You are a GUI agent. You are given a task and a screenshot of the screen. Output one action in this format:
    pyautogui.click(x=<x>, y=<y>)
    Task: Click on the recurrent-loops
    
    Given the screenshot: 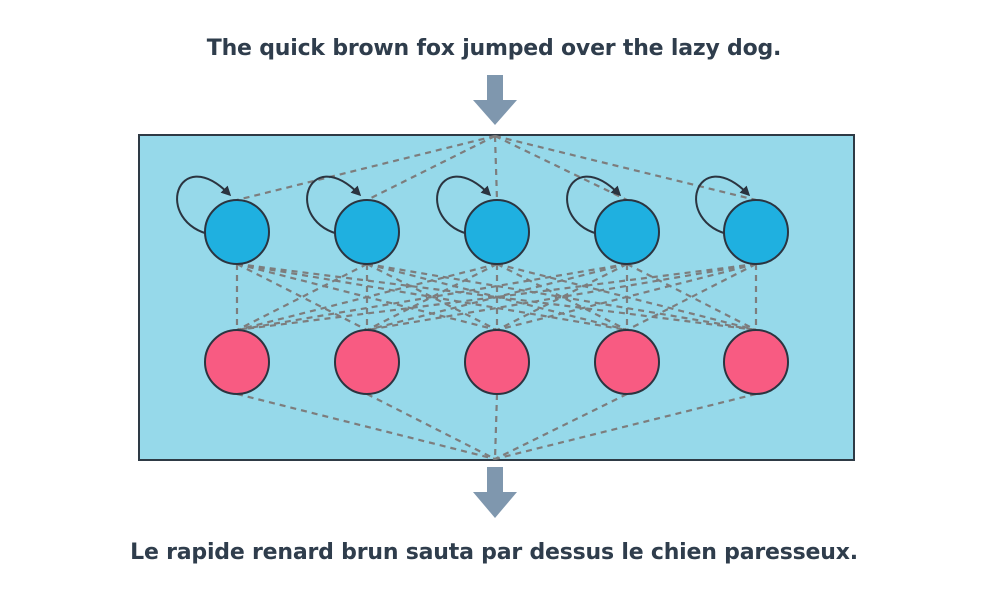 What is the action you would take?
    pyautogui.click(x=463, y=205)
    